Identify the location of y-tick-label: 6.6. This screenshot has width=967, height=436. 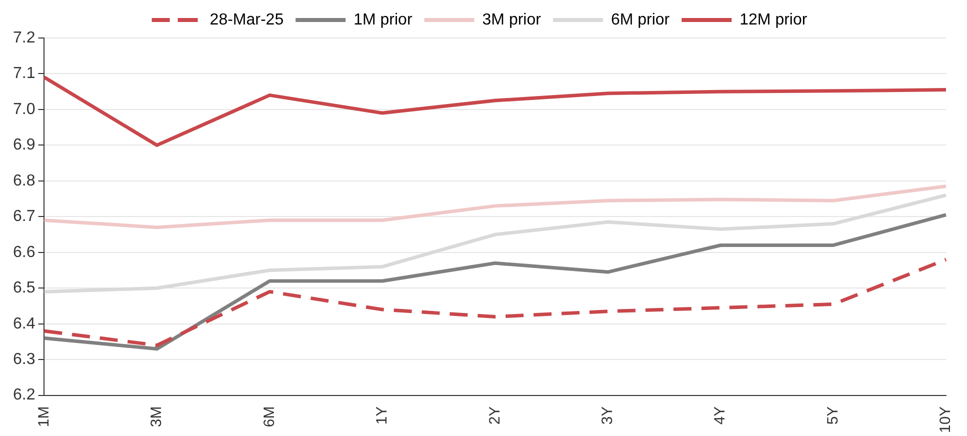
(24, 252).